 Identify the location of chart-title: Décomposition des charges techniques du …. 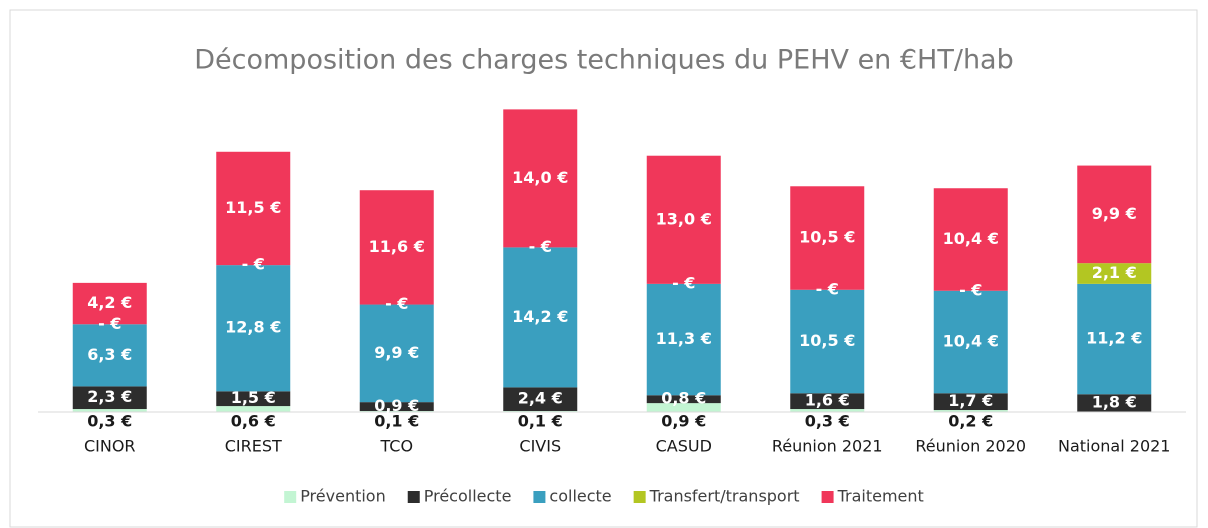
(604, 60).